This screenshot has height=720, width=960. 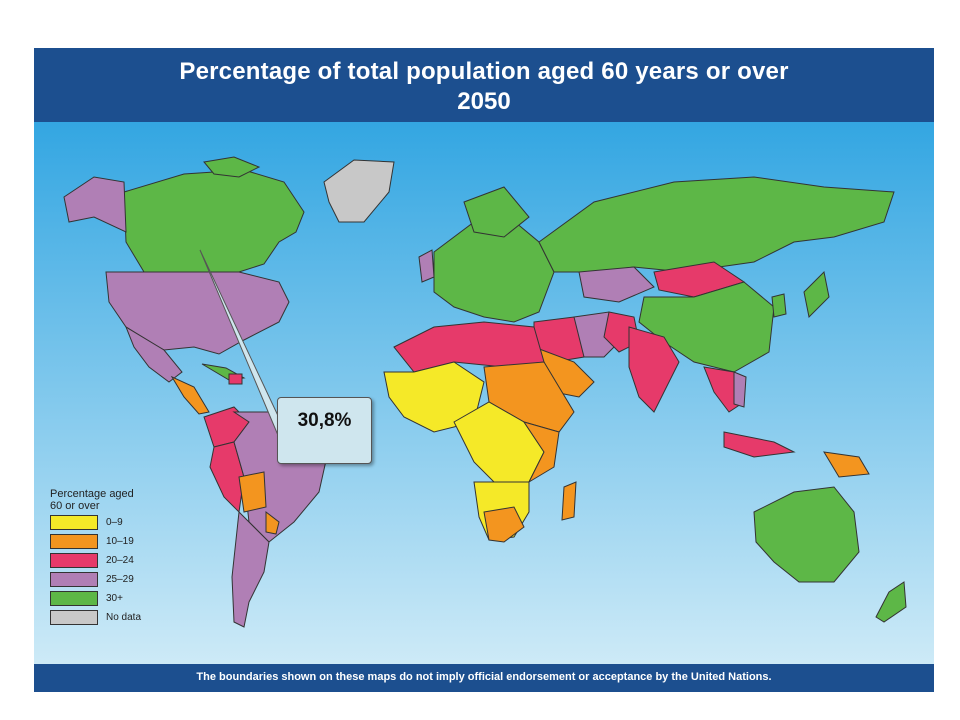 I want to click on region-central-america, so click(x=190, y=395).